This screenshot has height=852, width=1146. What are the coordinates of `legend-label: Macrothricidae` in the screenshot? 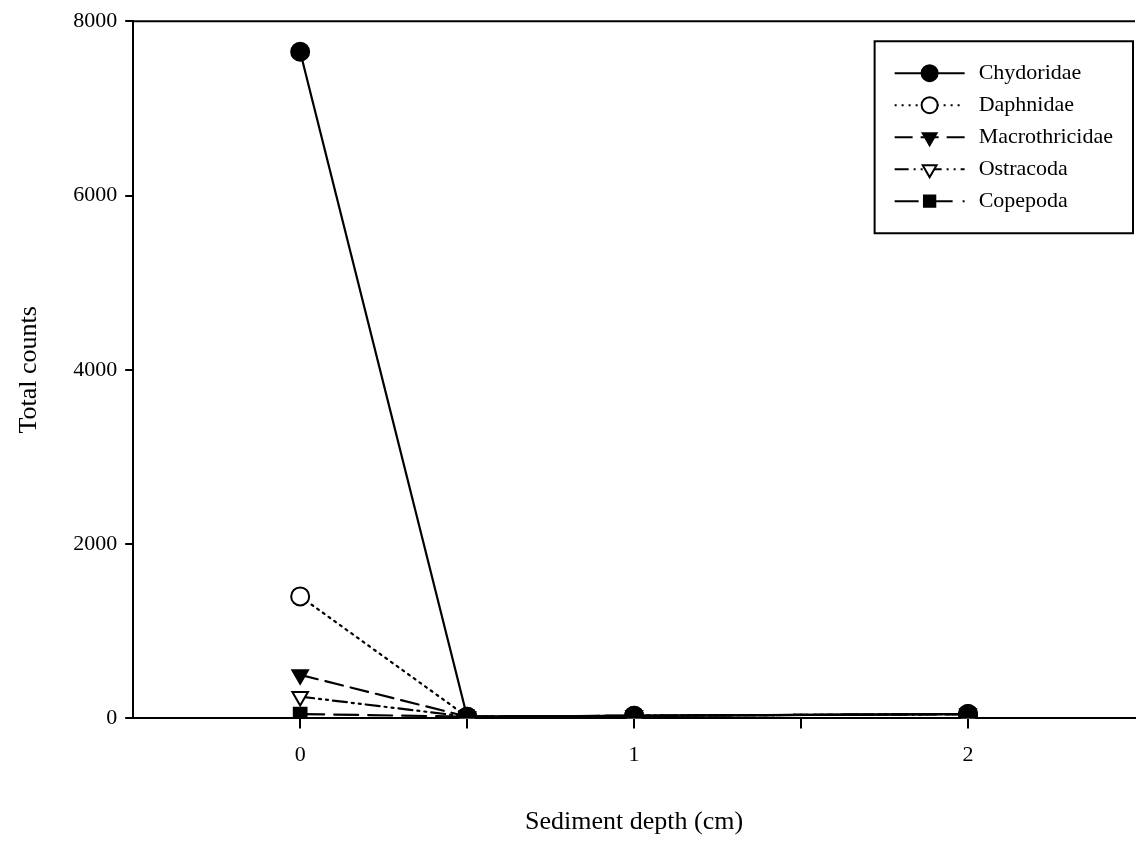 It's located at (1045, 135).